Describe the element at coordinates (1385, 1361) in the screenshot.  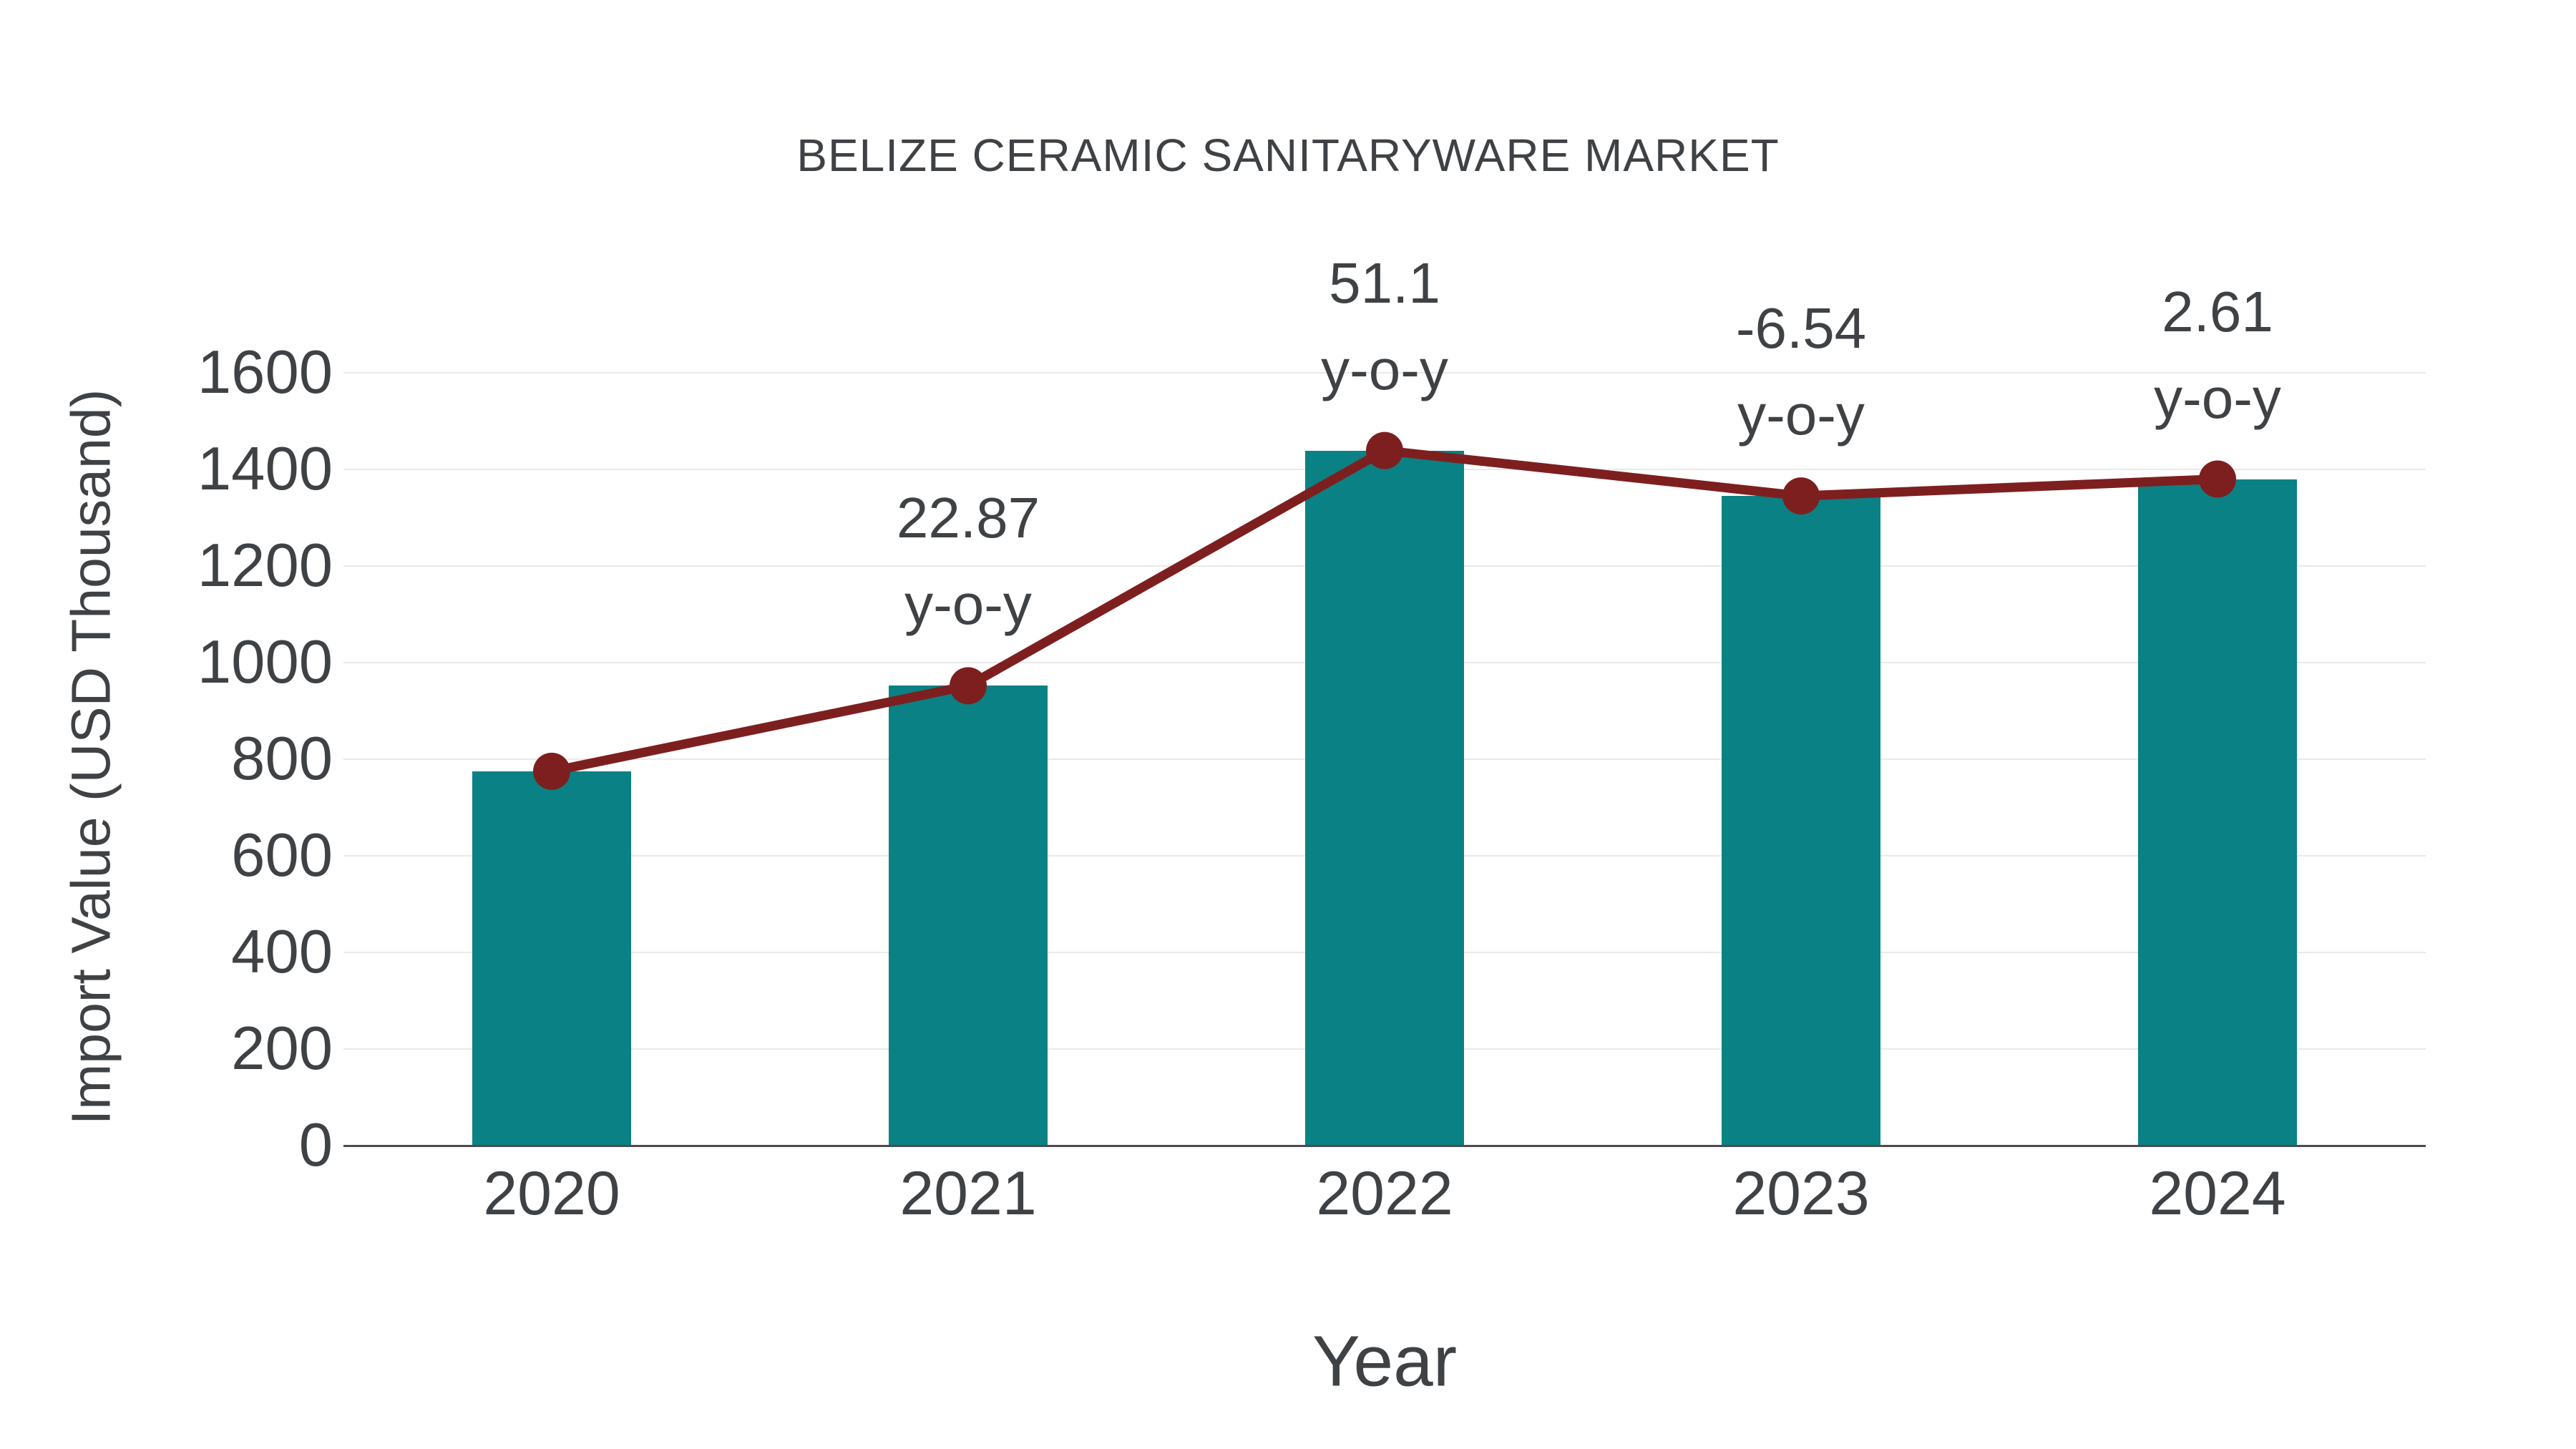
I see `x-axis-title: Year` at that location.